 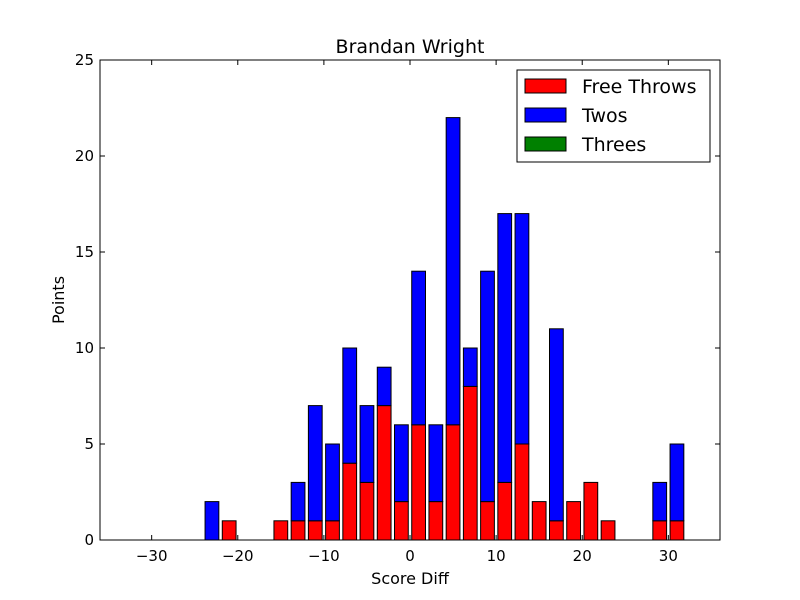 What do you see at coordinates (582, 556) in the screenshot?
I see `x-tick-label: 20` at bounding box center [582, 556].